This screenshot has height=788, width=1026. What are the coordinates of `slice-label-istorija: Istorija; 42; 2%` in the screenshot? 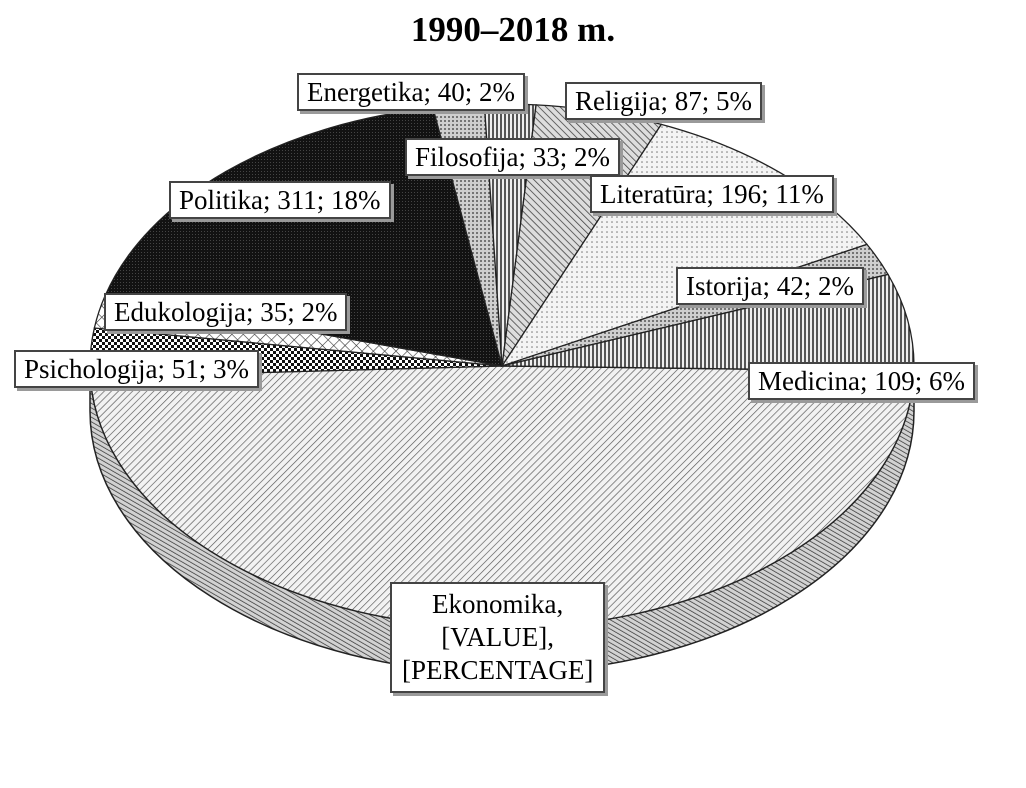 It's located at (770, 286).